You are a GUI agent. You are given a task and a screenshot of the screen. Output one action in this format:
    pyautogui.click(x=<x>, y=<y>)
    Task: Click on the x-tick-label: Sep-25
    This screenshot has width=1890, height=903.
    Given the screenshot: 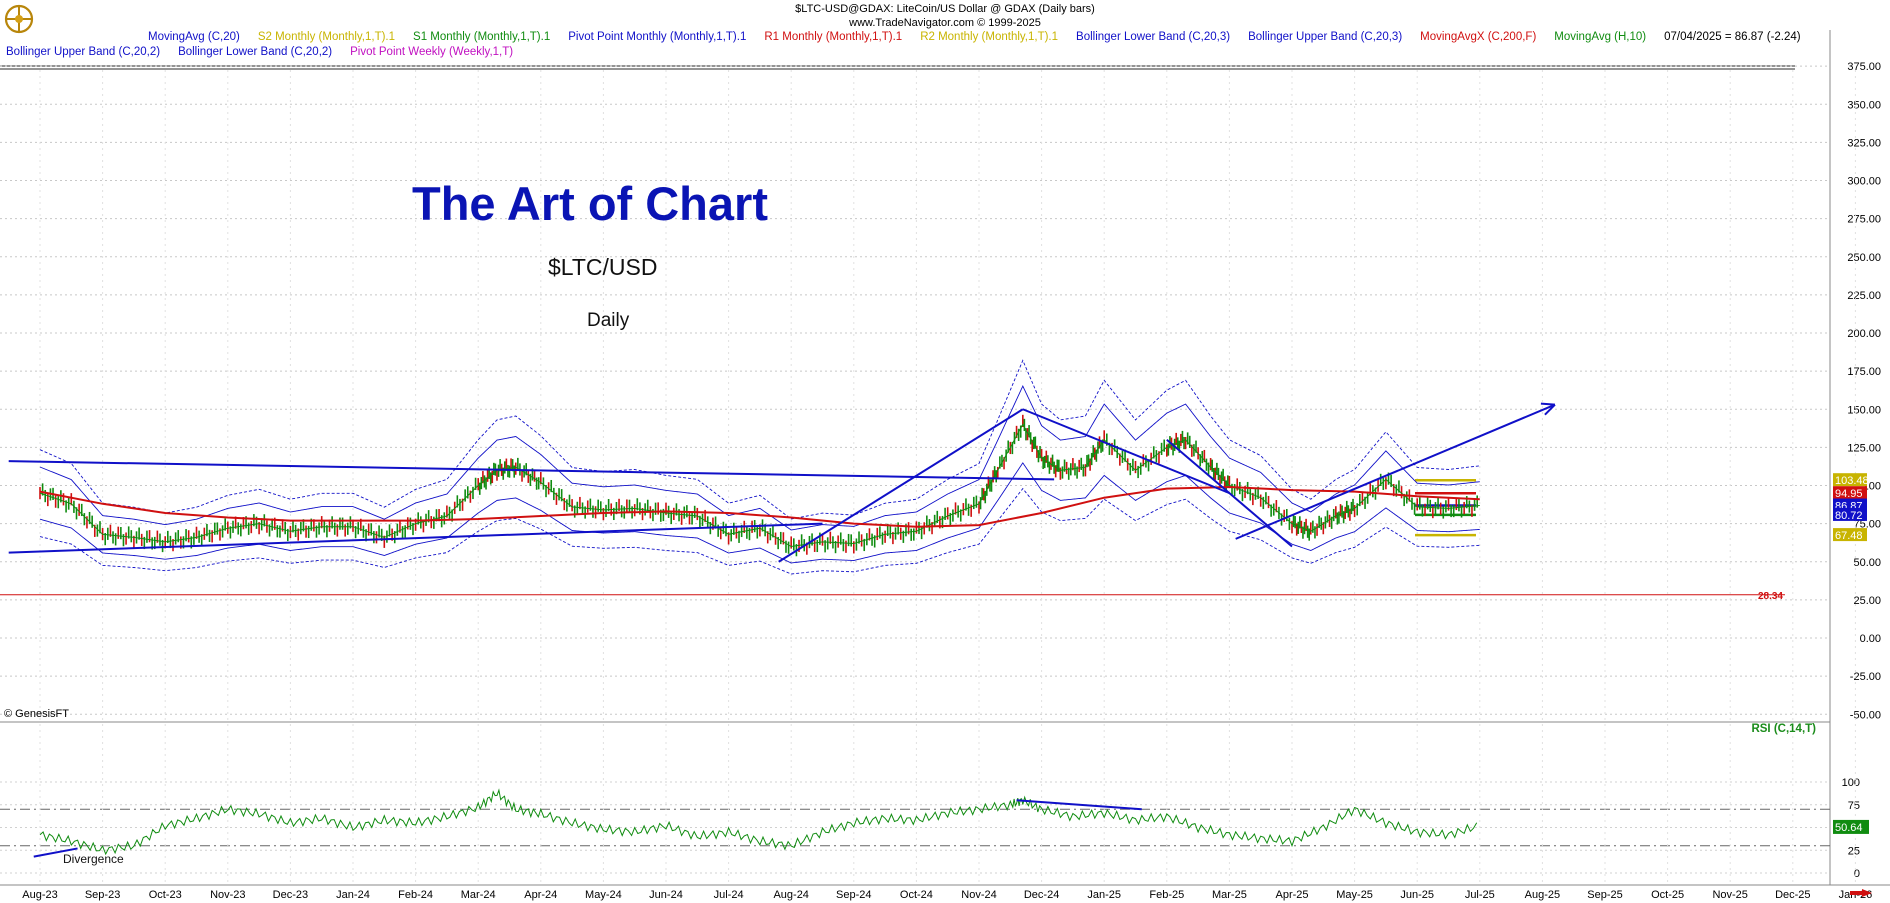 What is the action you would take?
    pyautogui.click(x=1604, y=895)
    